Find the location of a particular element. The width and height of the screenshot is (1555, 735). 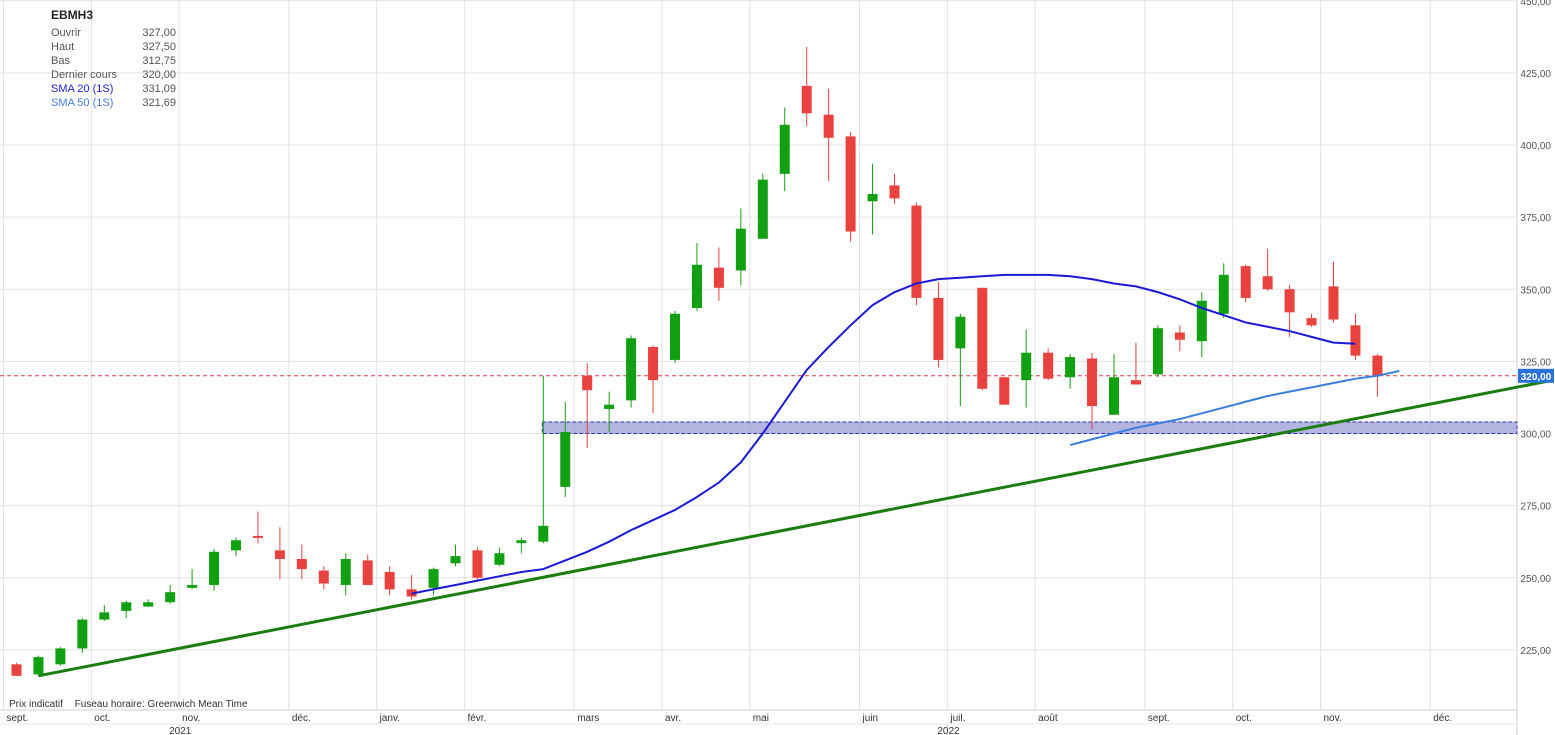

y-tick-label: 375,00 is located at coordinates (1535, 218).